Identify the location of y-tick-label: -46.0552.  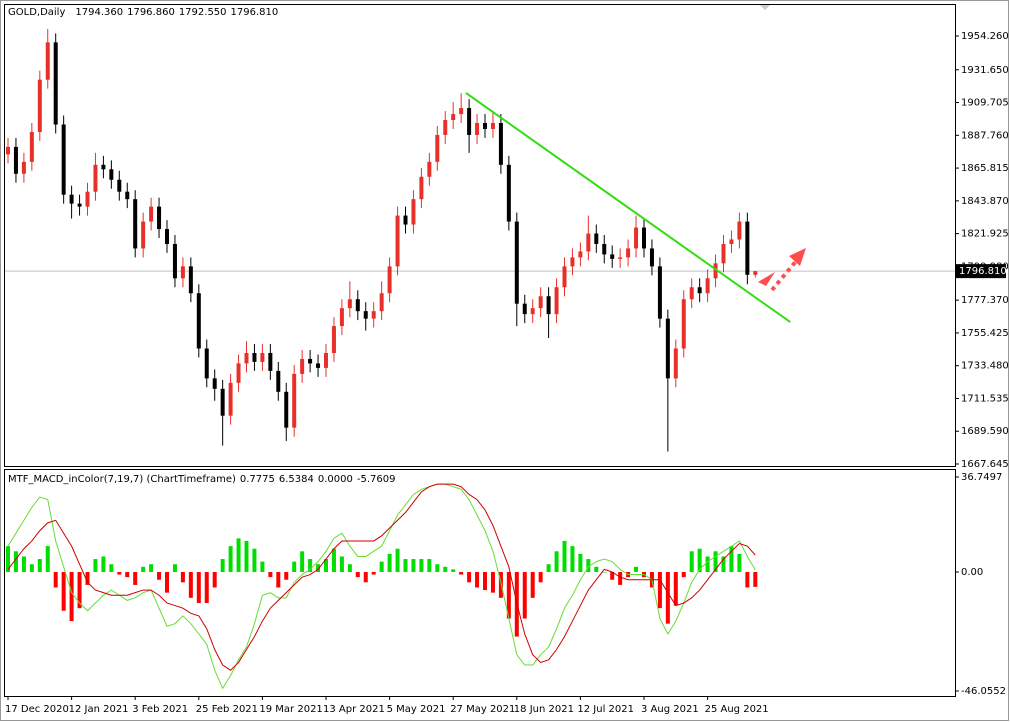
(983, 691).